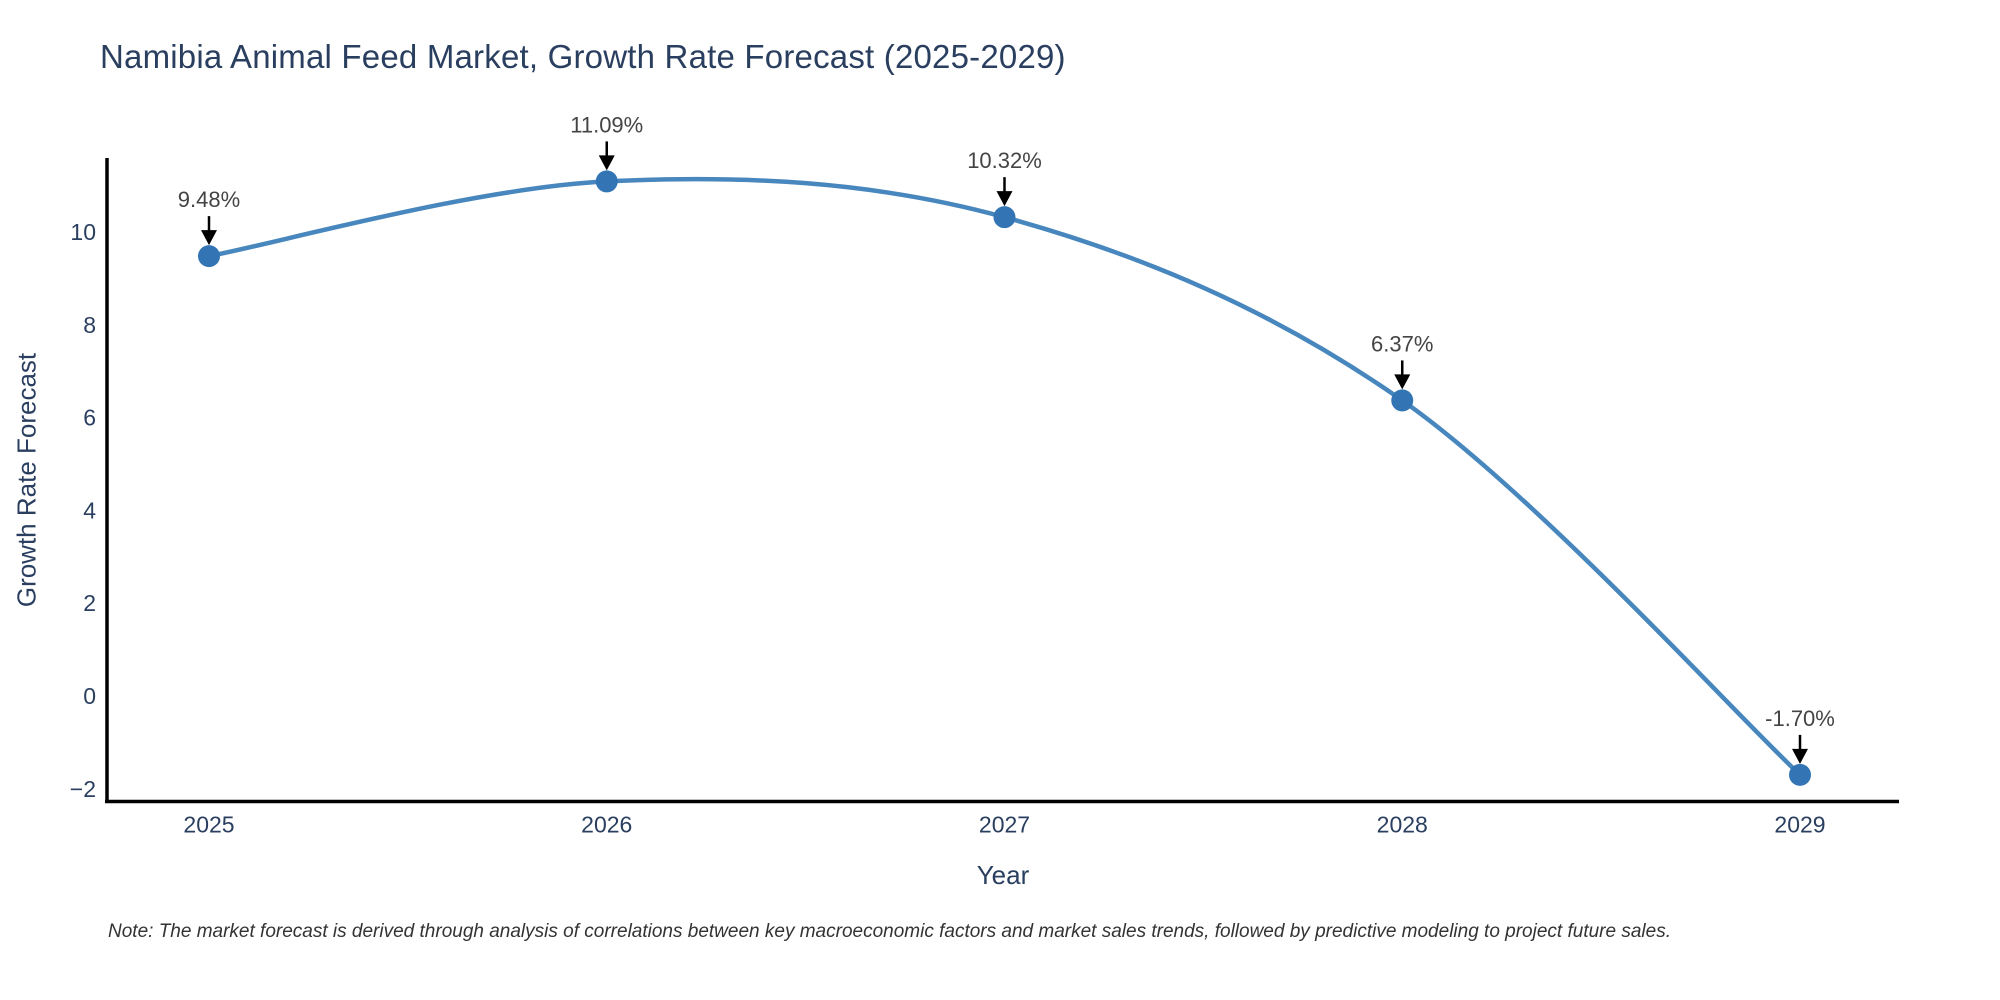  What do you see at coordinates (83, 232) in the screenshot?
I see `y-tick-label-10: 10` at bounding box center [83, 232].